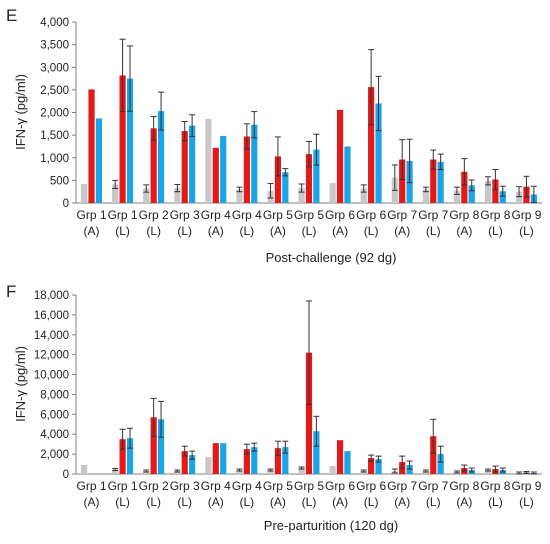  What do you see at coordinates (185, 215) in the screenshot?
I see `x-tick-label-group: Grp 3` at bounding box center [185, 215].